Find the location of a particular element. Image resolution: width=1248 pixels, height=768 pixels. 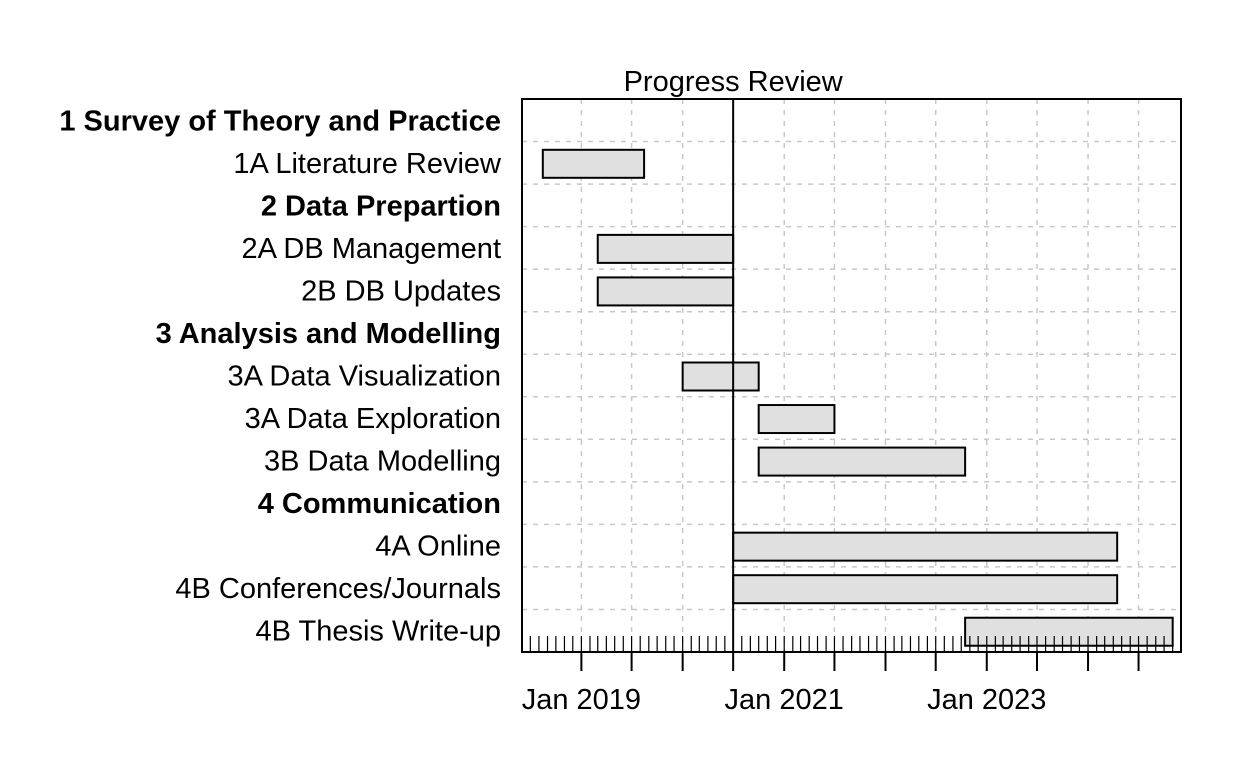

x-tick-label: Jan 2023 is located at coordinates (986, 700).